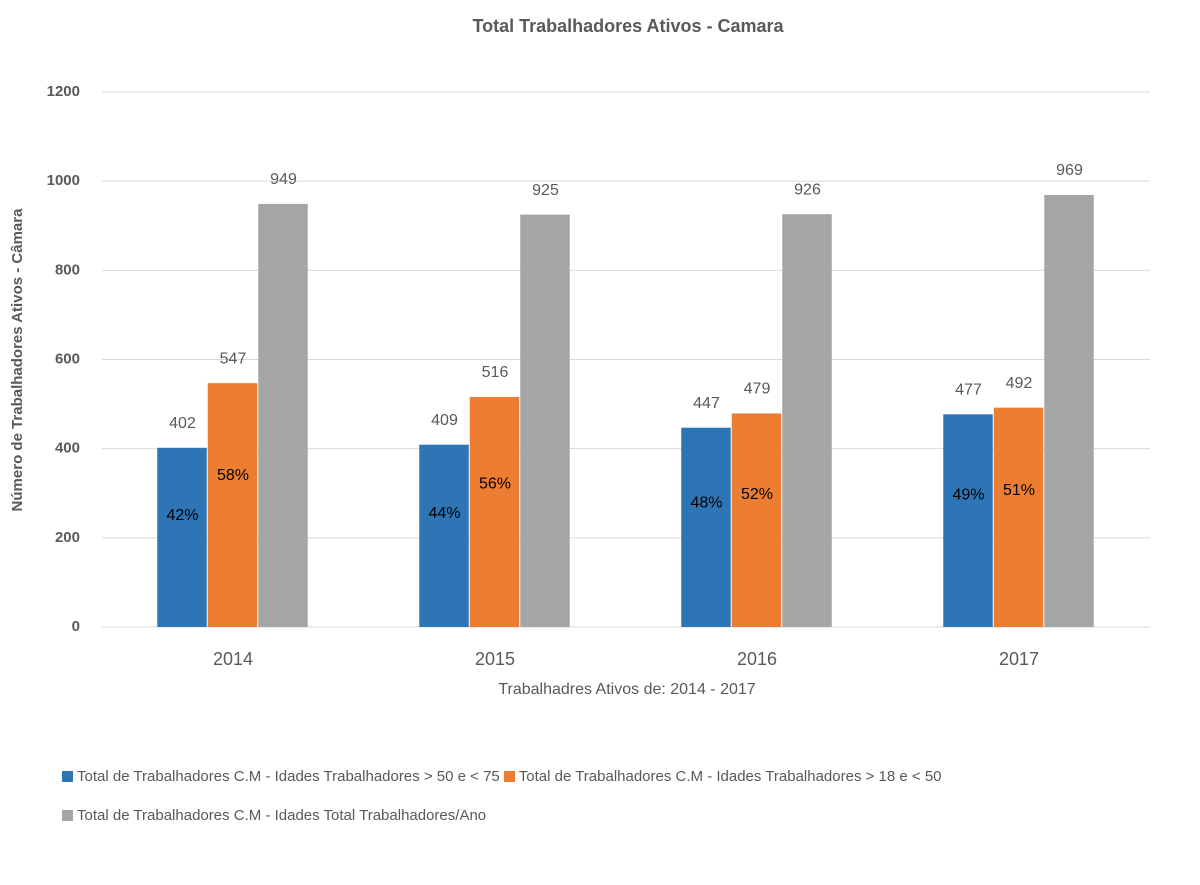 The height and width of the screenshot is (885, 1200). Describe the element at coordinates (63, 91) in the screenshot. I see `y-tick-label: 1200` at that location.